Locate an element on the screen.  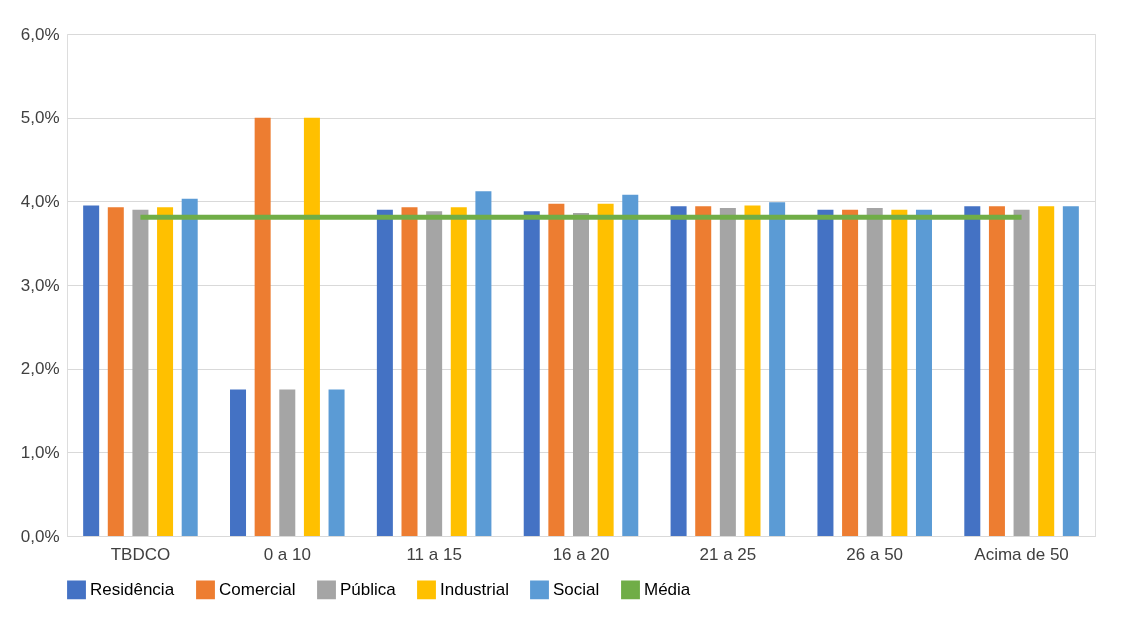
x-tick-label: 21 a 25 is located at coordinates (728, 554).